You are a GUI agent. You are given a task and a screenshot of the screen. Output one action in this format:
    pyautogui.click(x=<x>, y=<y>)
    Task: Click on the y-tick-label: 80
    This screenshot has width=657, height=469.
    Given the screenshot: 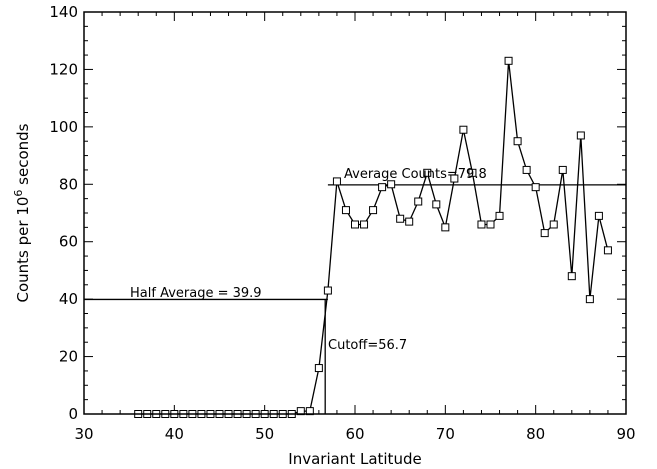 What is the action you would take?
    pyautogui.click(x=68, y=184)
    